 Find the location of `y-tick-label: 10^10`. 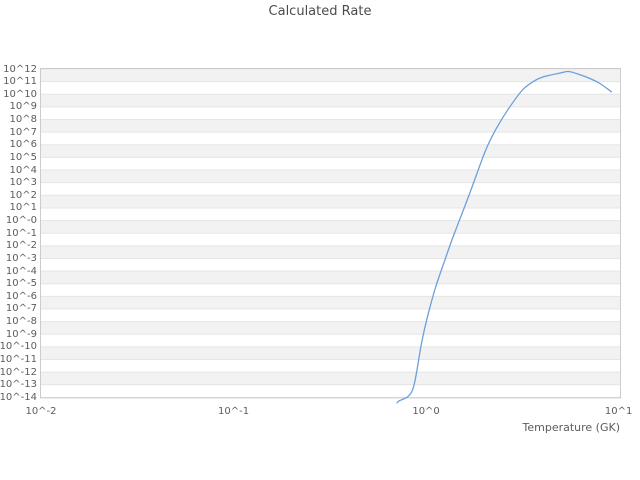

y-tick-label: 10^10 is located at coordinates (20, 94).